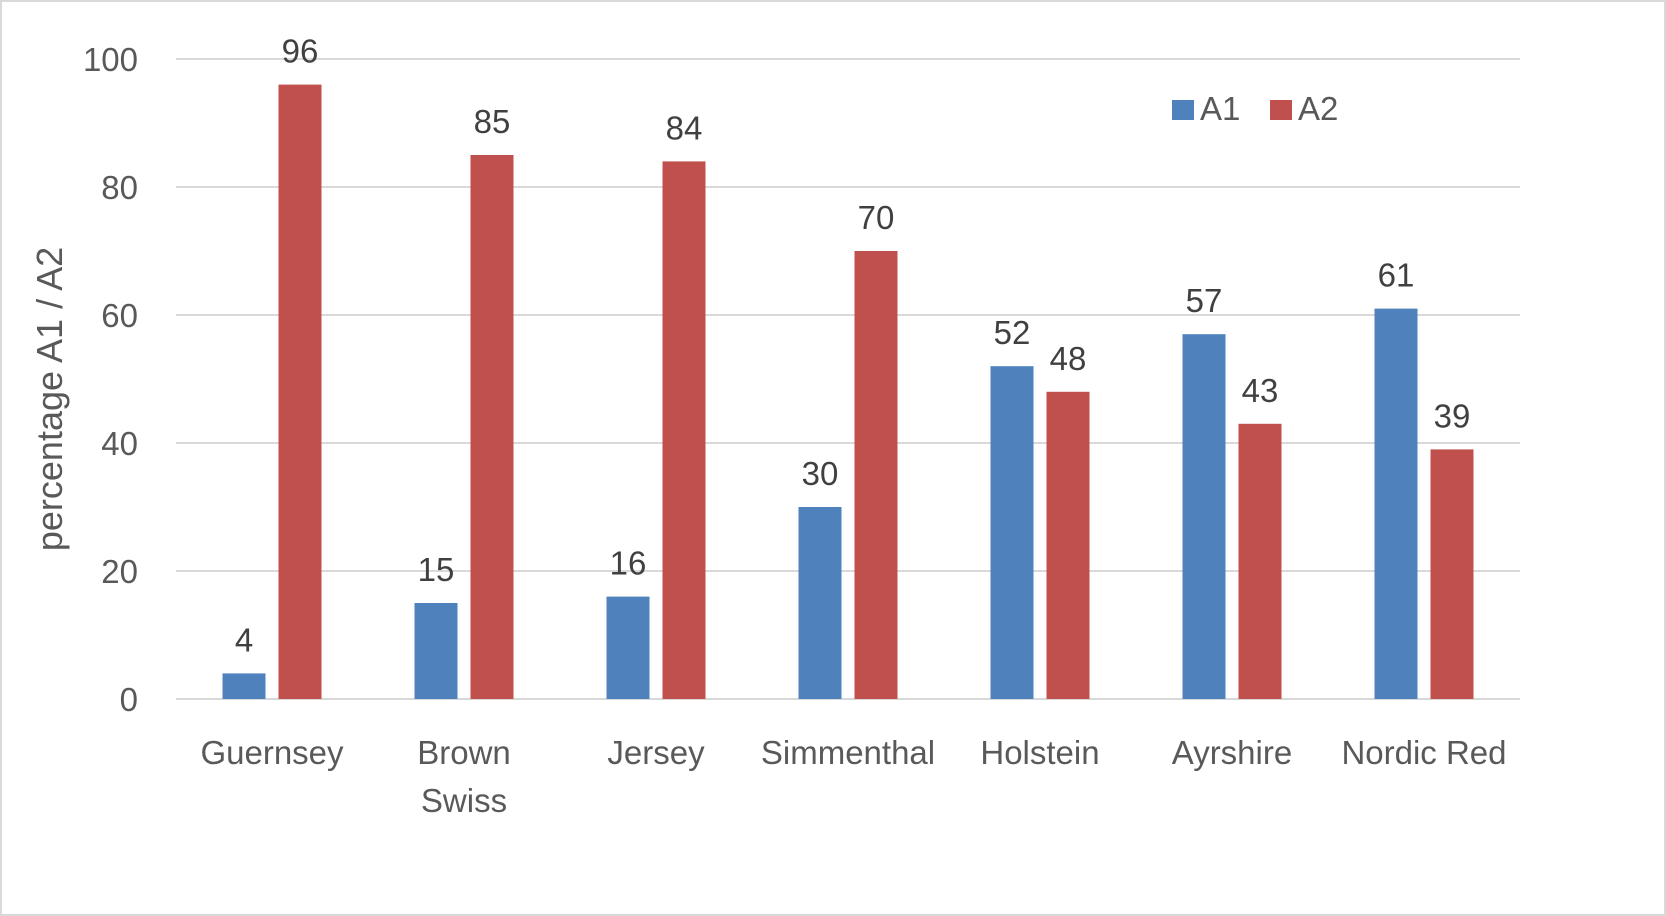  Describe the element at coordinates (492, 121) in the screenshot. I see `data-label: 85` at that location.